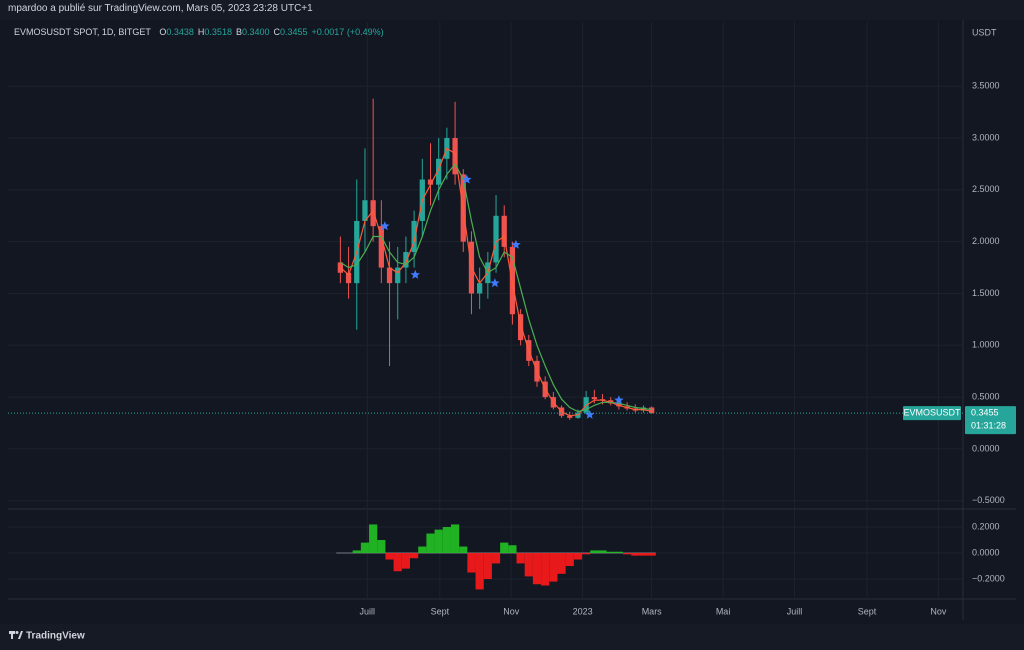  Describe the element at coordinates (986, 396) in the screenshot. I see `y-tick-label: 0.5000` at that location.